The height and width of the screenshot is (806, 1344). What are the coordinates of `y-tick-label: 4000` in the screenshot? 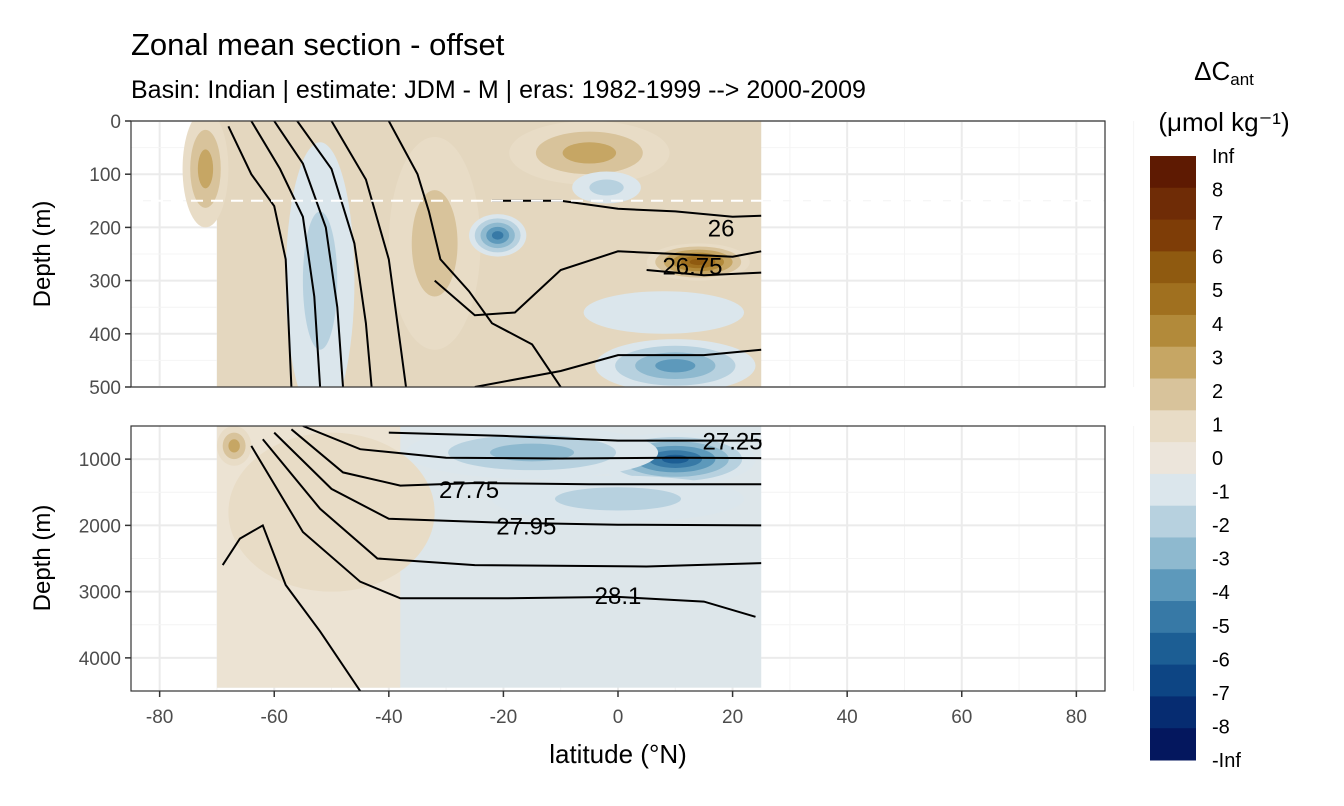 It's located at (100, 659).